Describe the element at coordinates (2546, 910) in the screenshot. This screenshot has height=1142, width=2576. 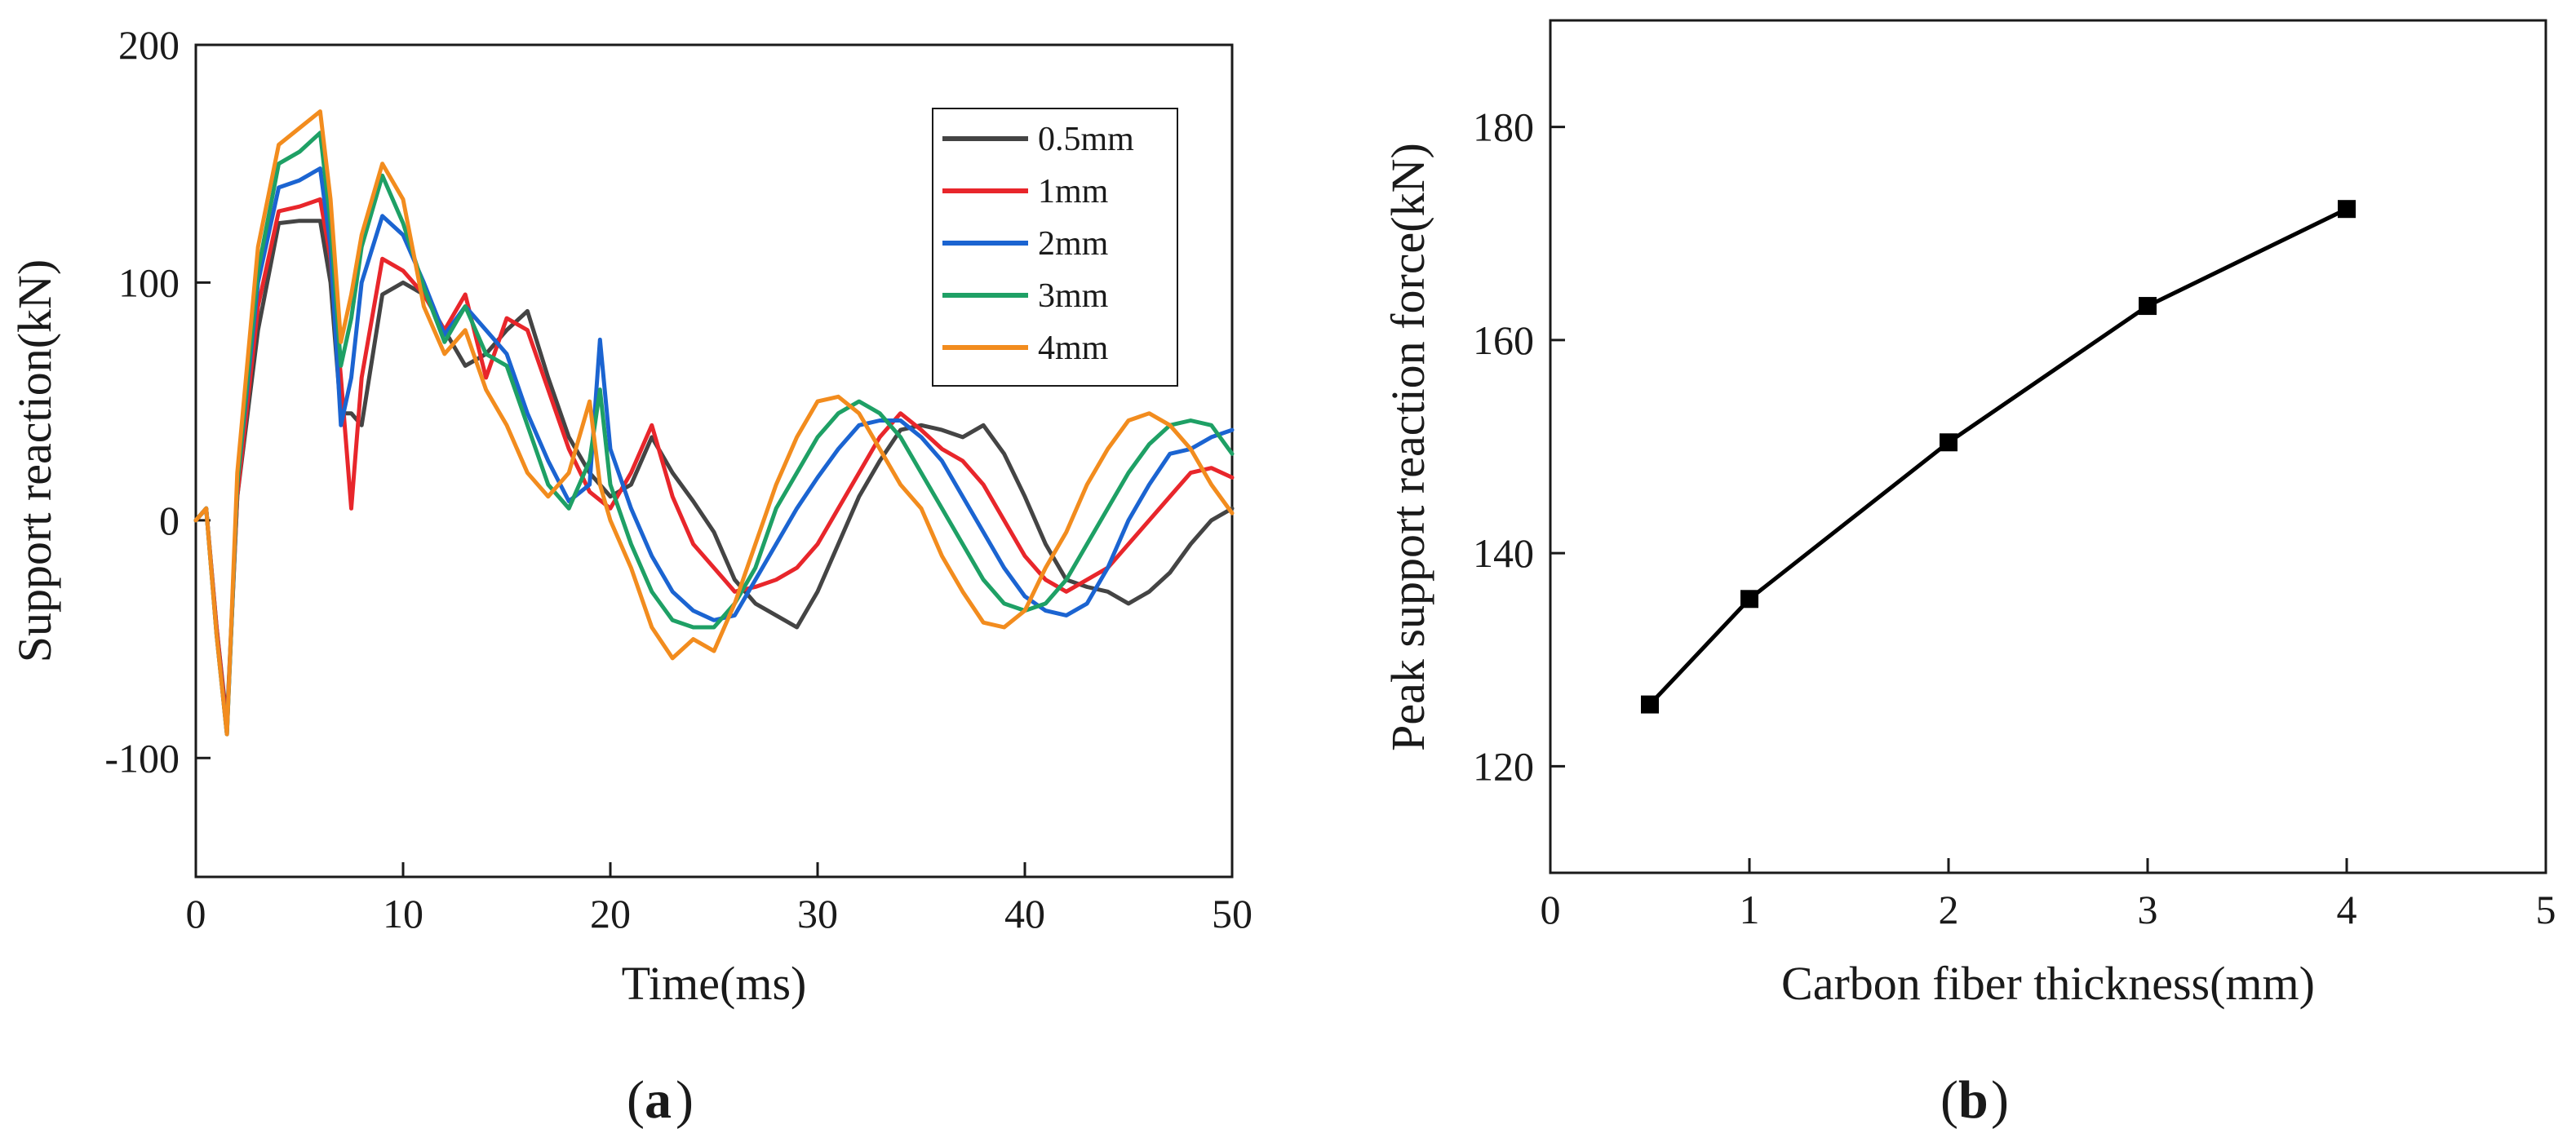
I see `panel-b-x-tick-label: 5` at that location.